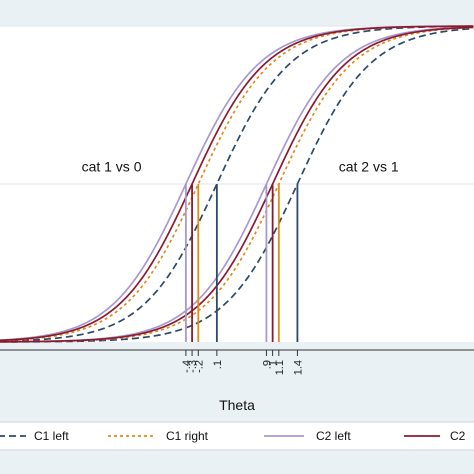  I want to click on x-axis-title: Theta, so click(237, 405).